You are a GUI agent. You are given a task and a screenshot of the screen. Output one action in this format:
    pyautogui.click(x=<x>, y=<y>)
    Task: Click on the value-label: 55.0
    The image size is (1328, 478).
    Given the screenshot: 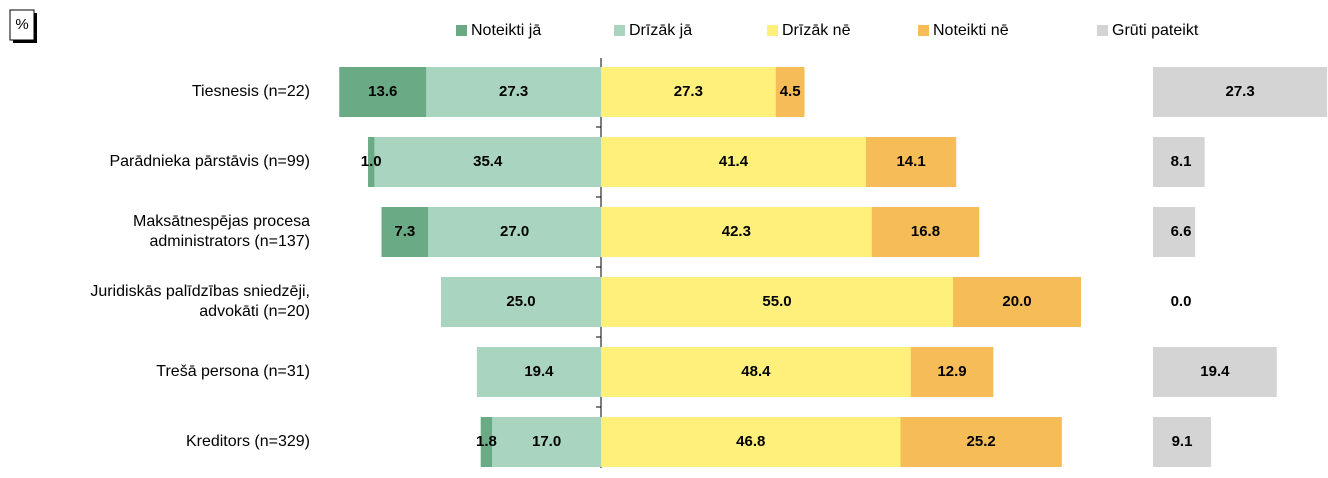 What is the action you would take?
    pyautogui.click(x=776, y=301)
    